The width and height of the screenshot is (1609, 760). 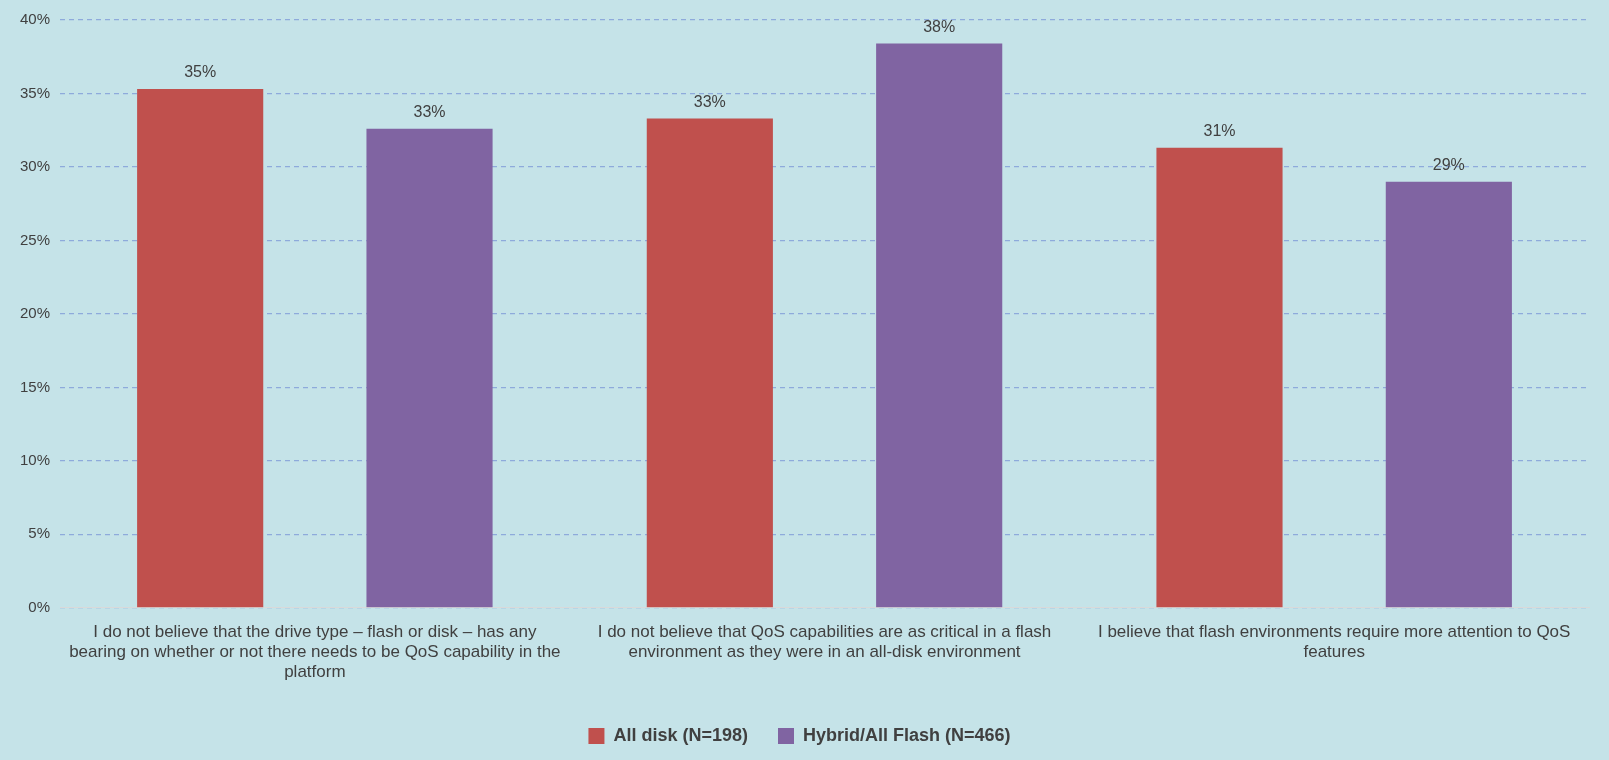 I want to click on legend-label: All disk (N=198), so click(x=681, y=734).